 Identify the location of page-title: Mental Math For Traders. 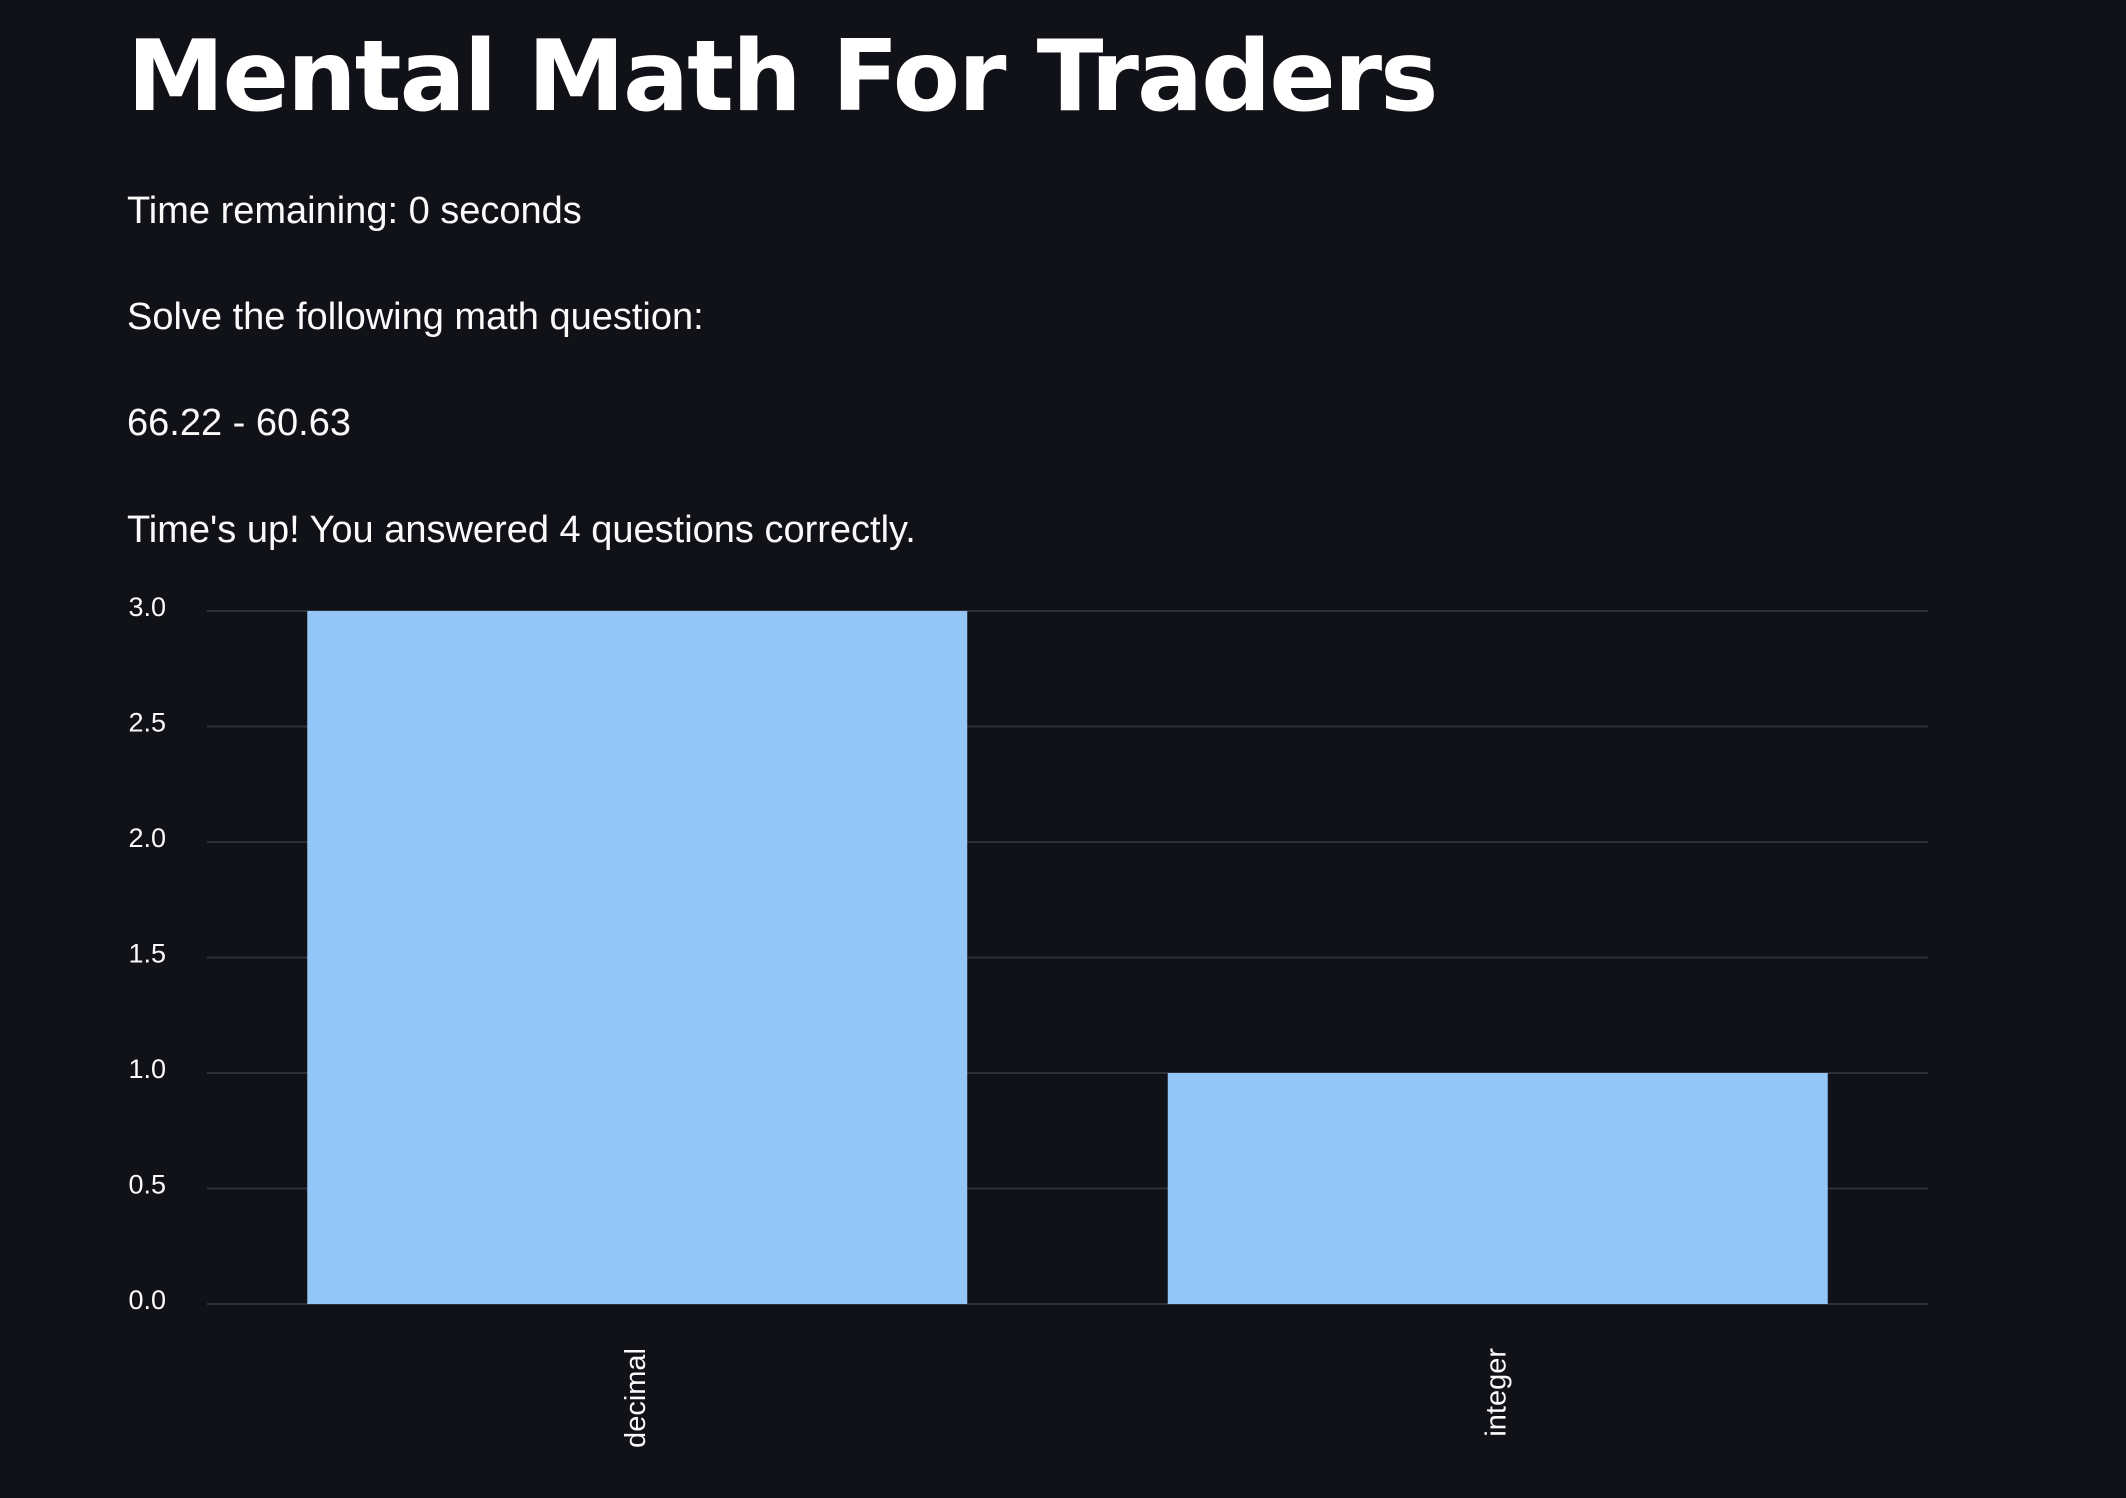
(782, 77).